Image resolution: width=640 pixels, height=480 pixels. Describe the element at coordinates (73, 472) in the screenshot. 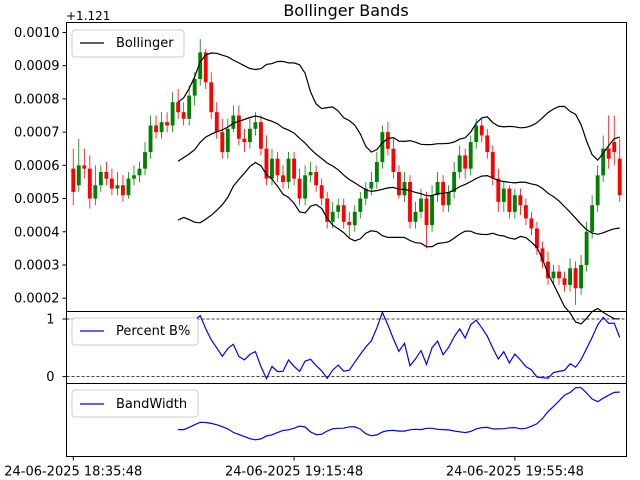

I see `x-tick-label: 24-06-2025 18:35:48` at that location.